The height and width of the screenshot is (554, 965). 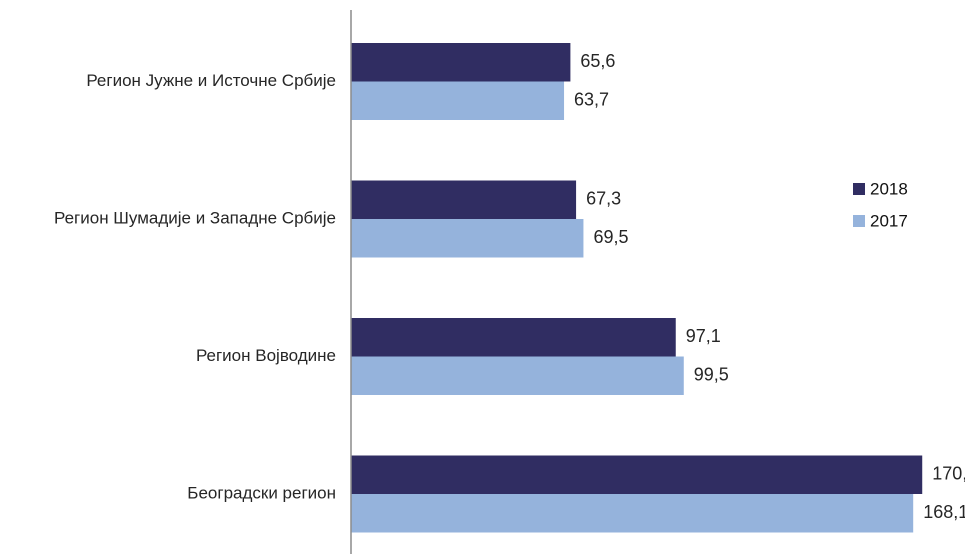 I want to click on legend-swatch-2017, so click(x=859, y=221).